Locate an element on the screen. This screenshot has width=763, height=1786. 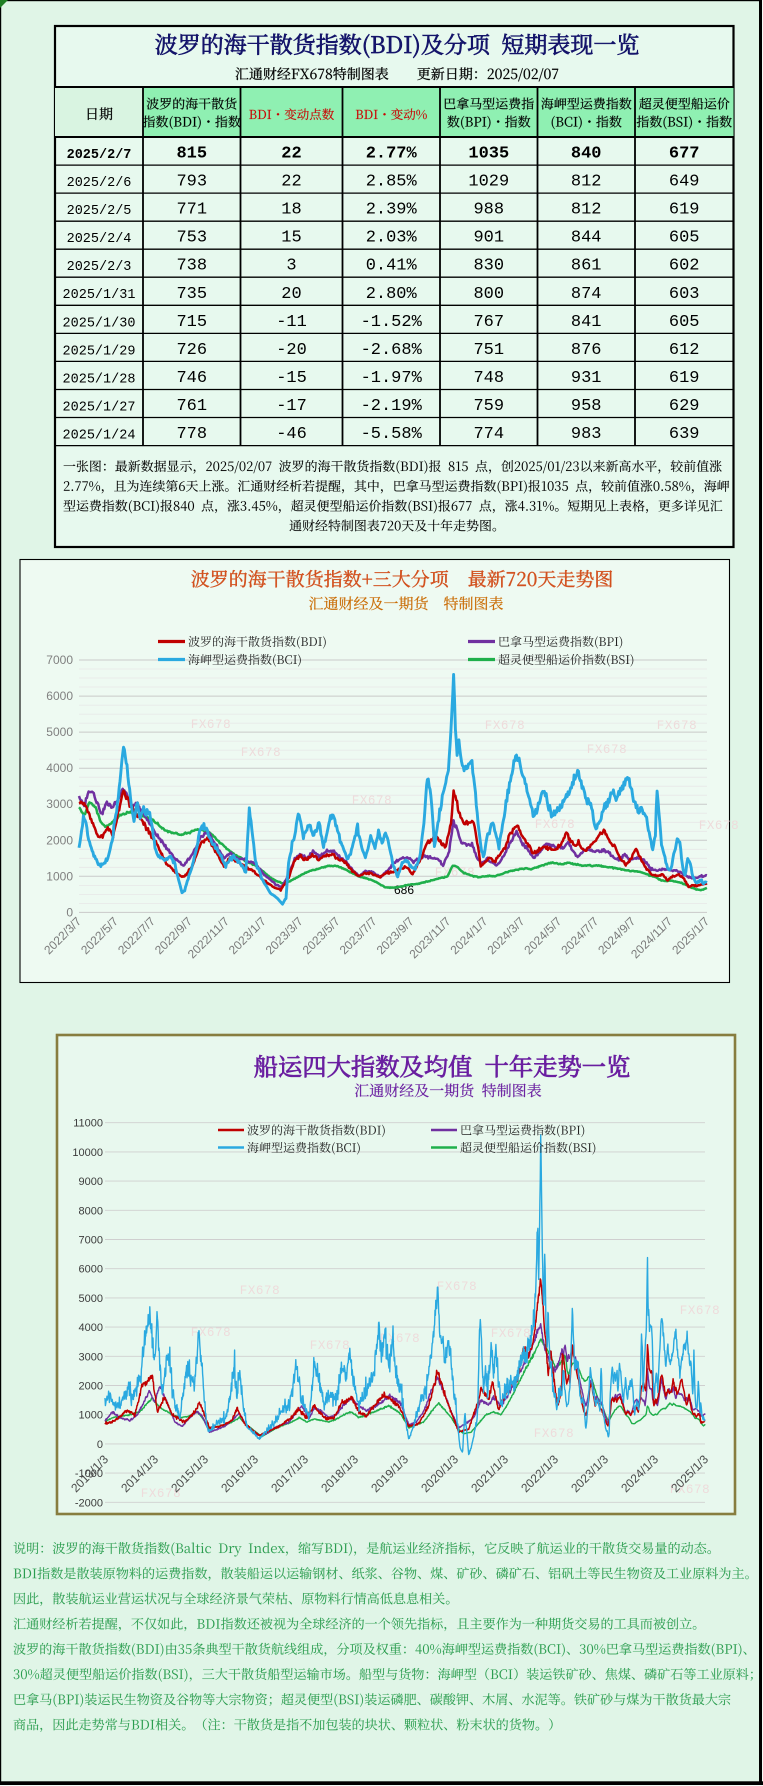
svg-text: 771 is located at coordinates (191, 210).